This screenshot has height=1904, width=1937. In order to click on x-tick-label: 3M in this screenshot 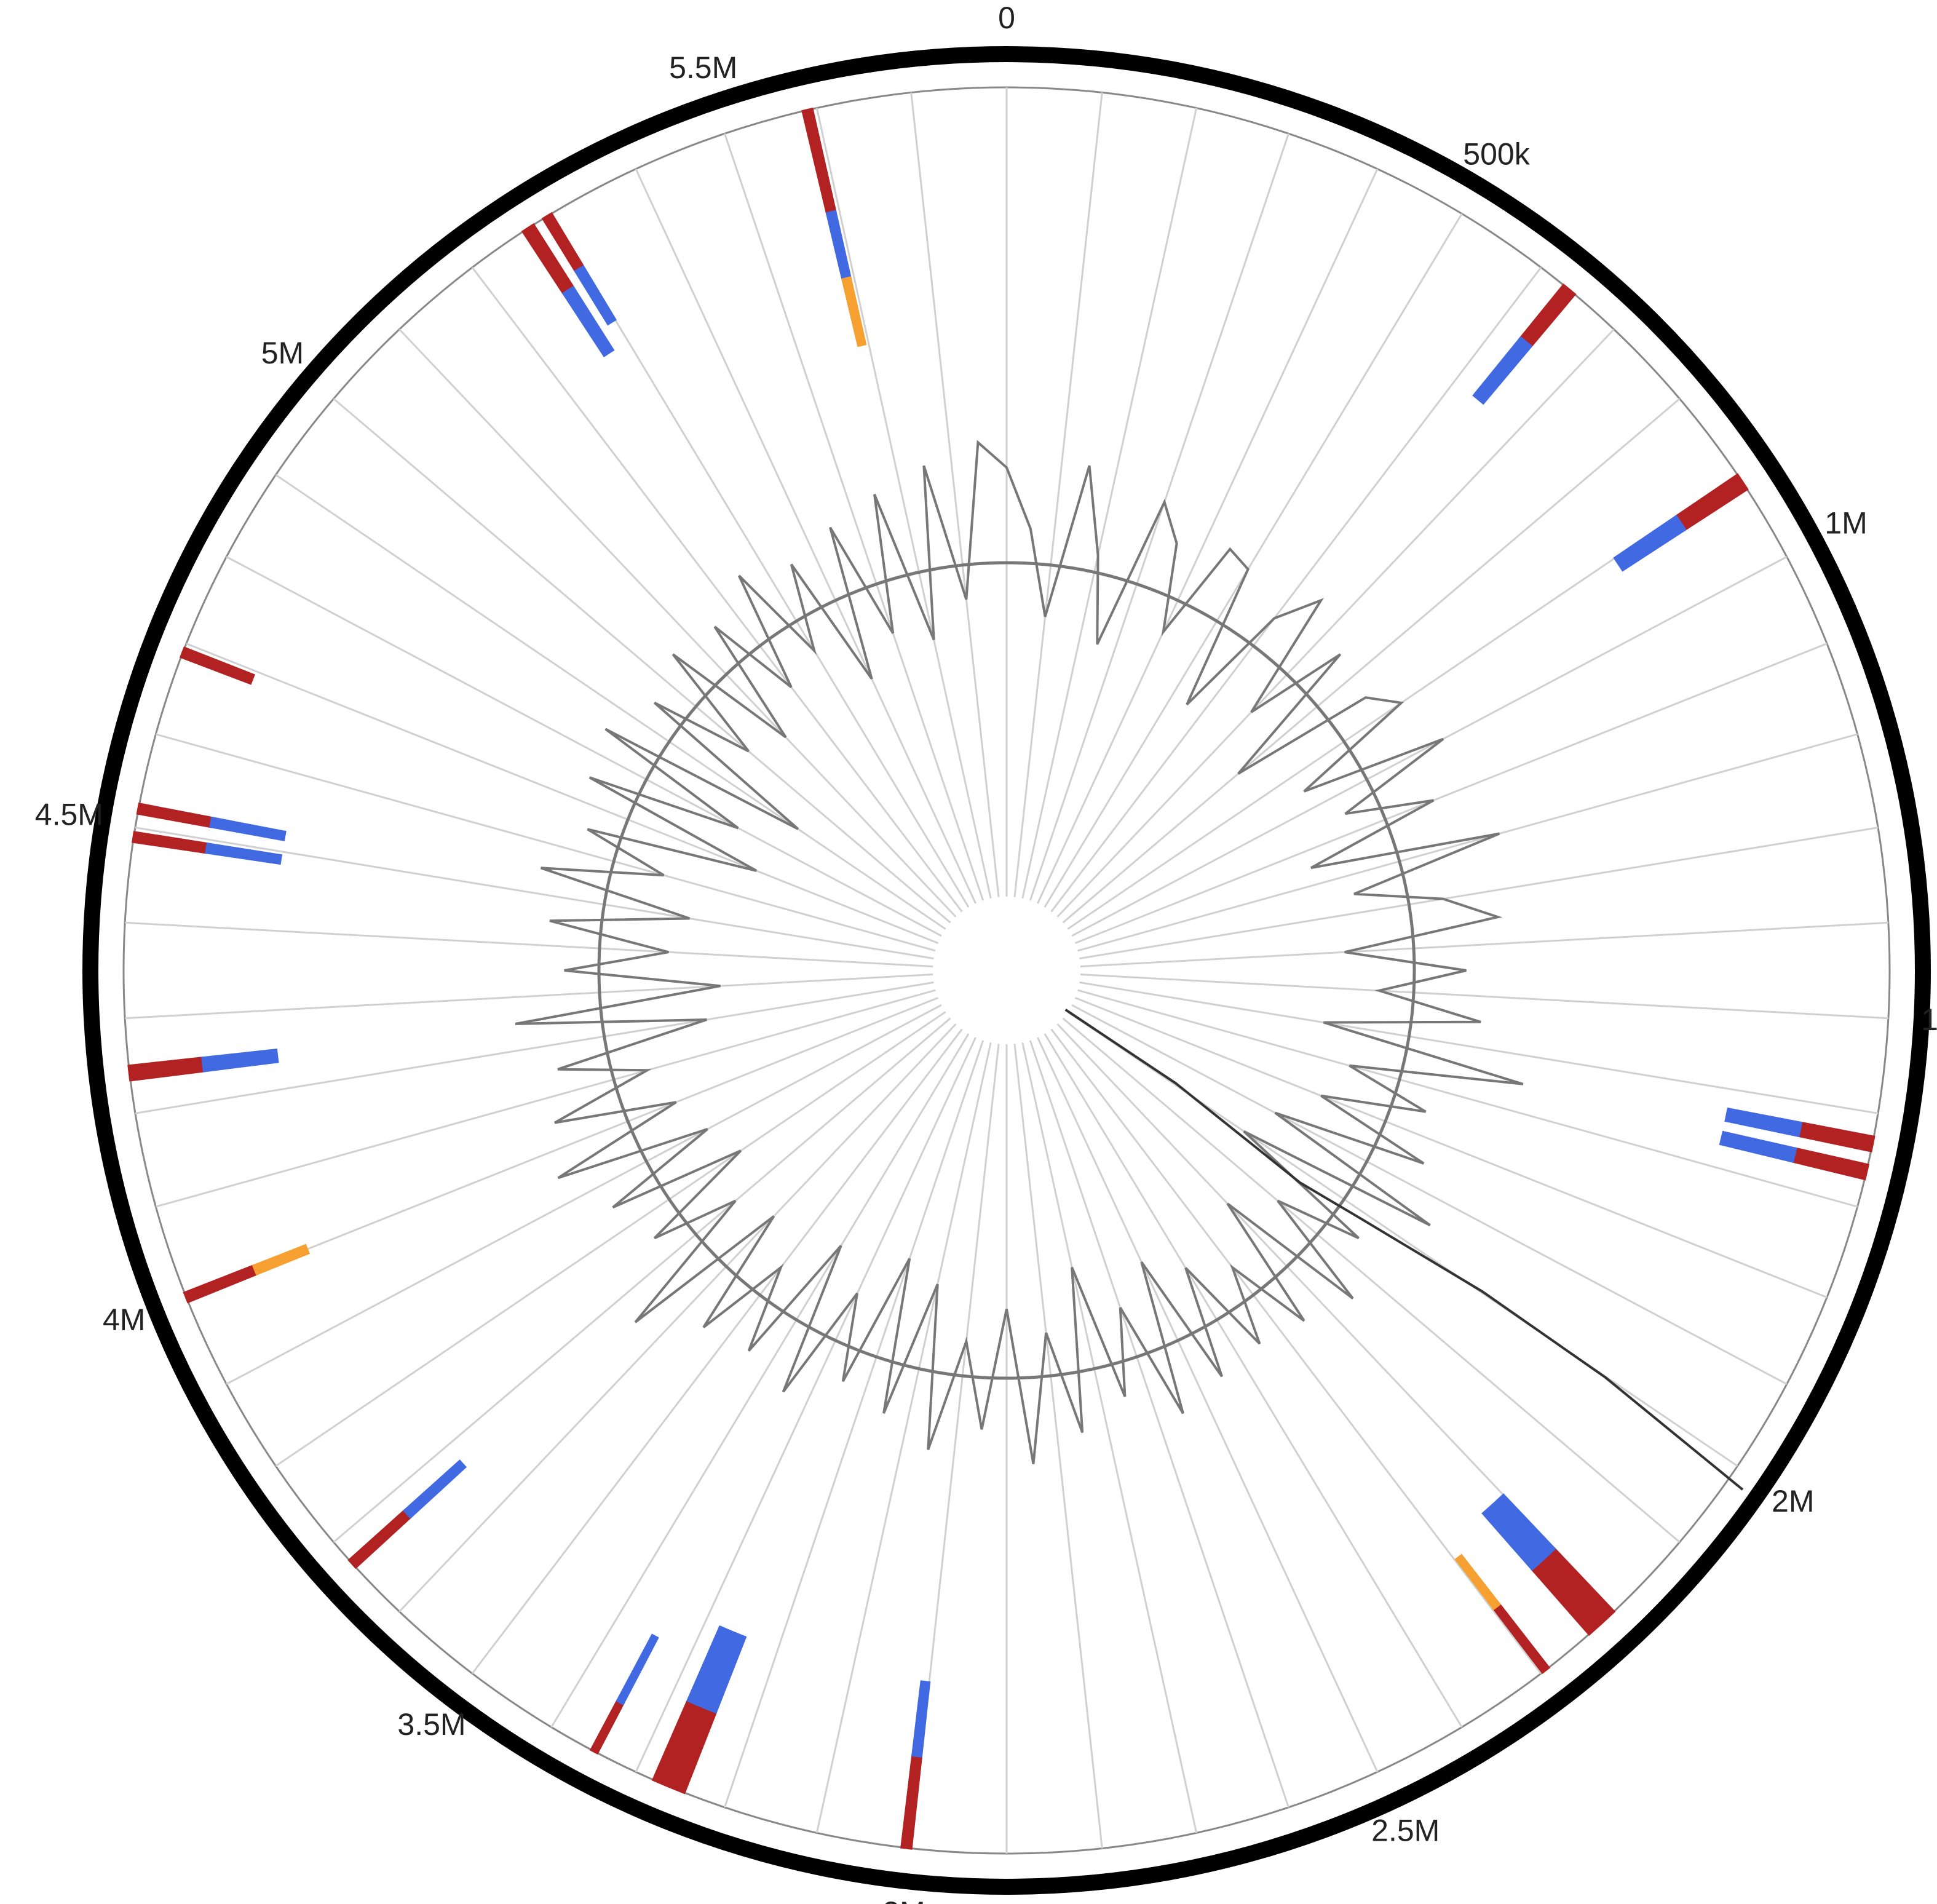, I will do `click(903, 1899)`.